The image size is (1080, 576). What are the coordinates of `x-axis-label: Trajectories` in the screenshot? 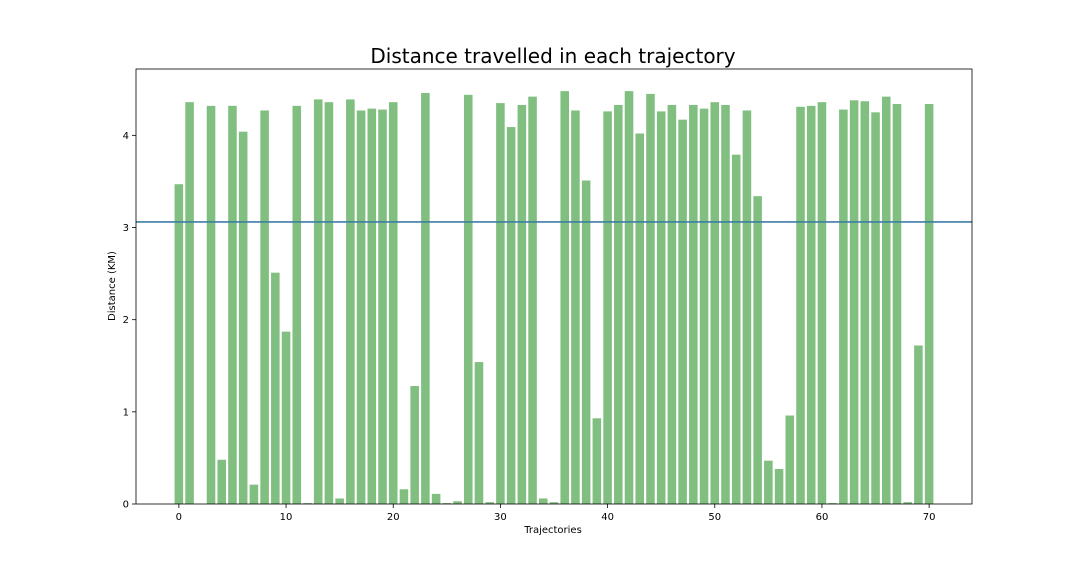 It's located at (552, 530).